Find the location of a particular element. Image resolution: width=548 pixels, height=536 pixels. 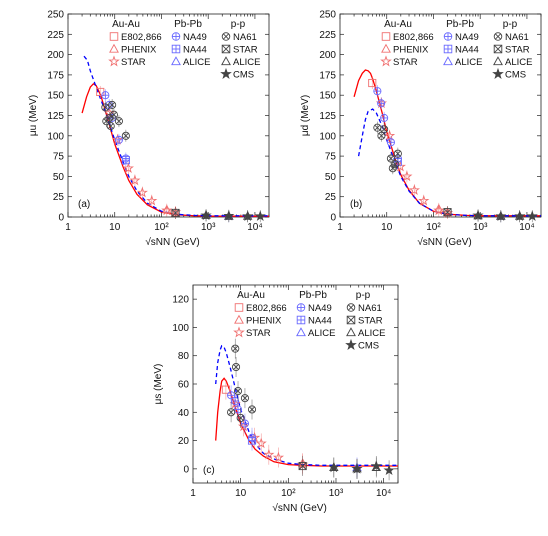

x-tick-label: 10 is located at coordinates (115, 227).